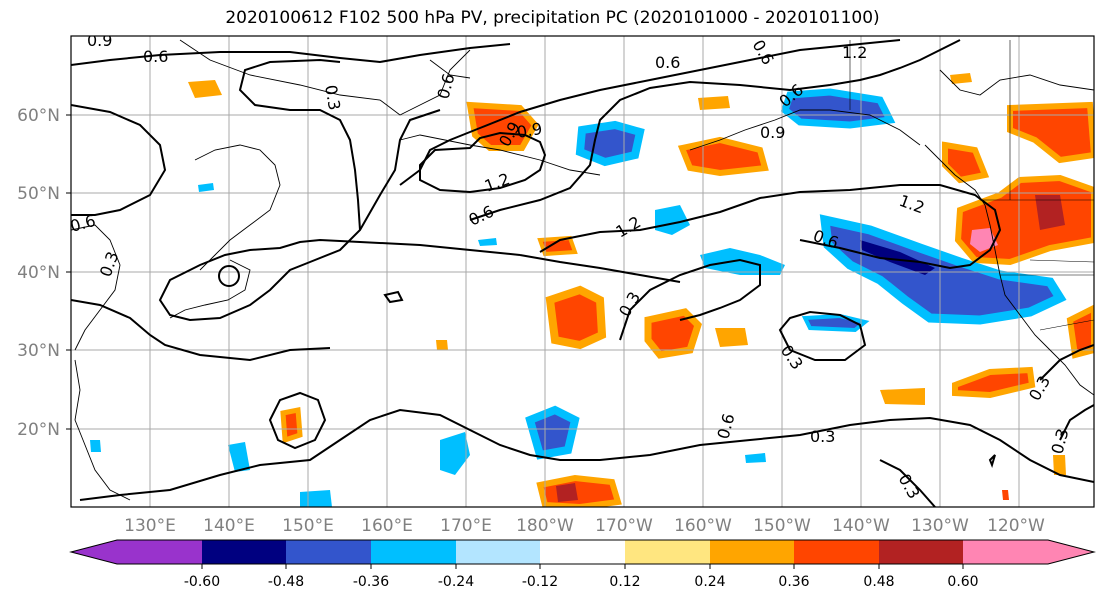 This screenshot has width=1105, height=601. I want to click on colorbar-label: 0.36, so click(793, 582).